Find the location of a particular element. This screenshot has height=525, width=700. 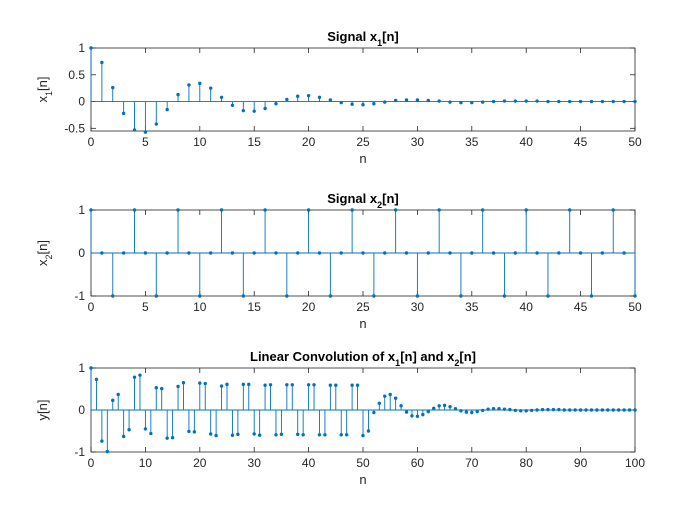

y-tick-label: 0.5 is located at coordinates (76, 75).